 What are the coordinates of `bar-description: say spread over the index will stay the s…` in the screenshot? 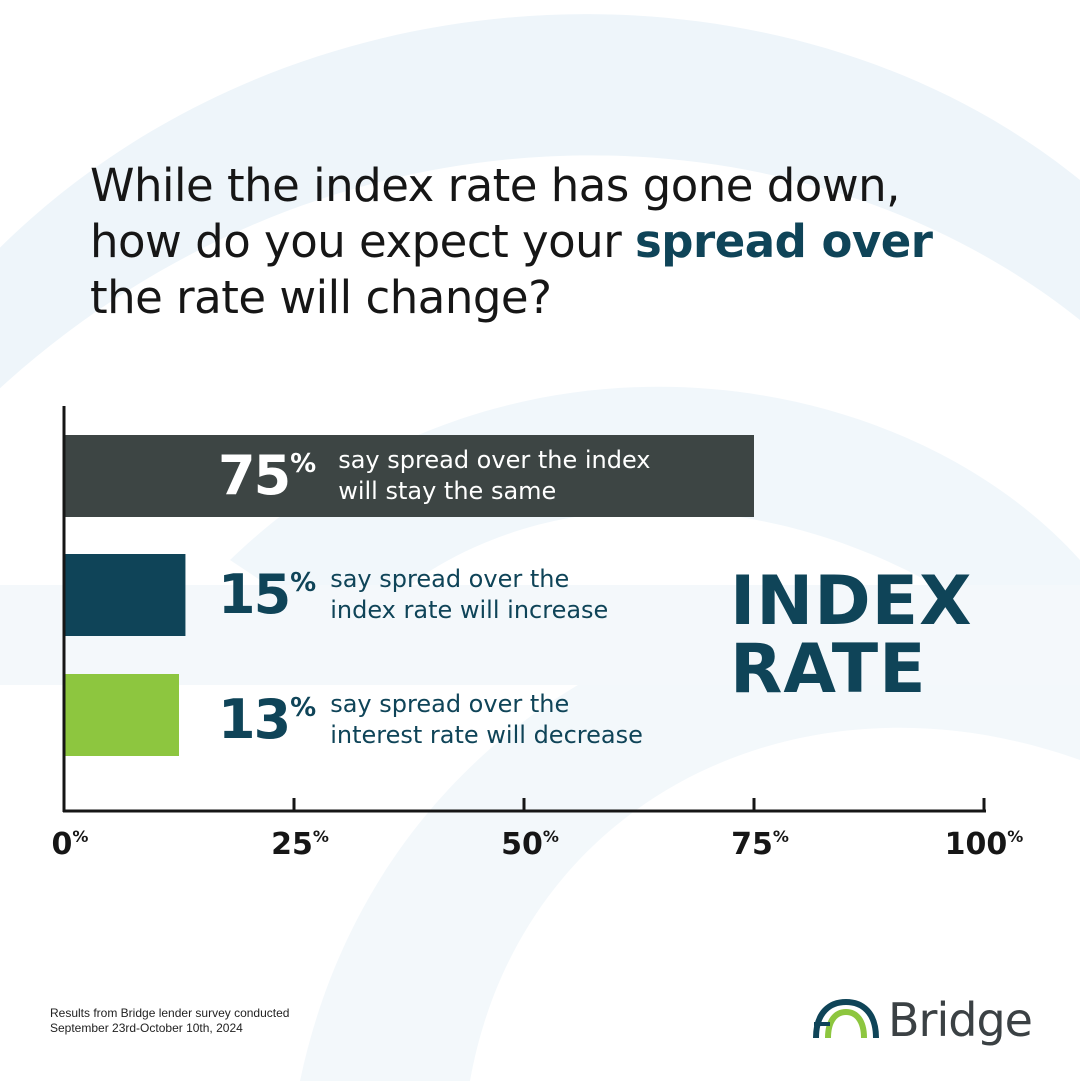 It's located at (494, 475).